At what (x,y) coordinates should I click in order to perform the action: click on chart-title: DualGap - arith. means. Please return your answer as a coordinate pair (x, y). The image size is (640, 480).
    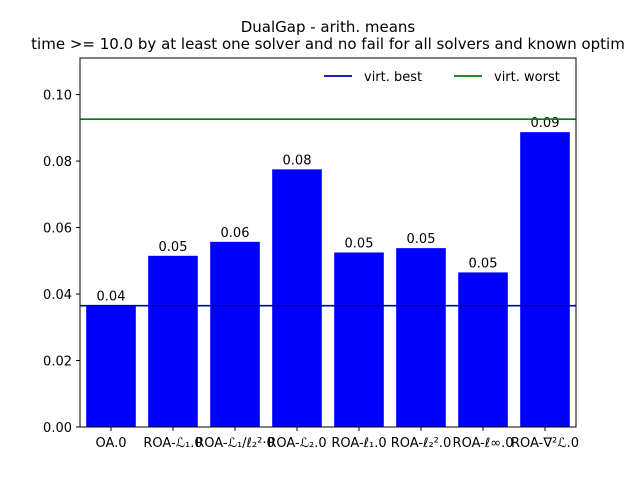
    Looking at the image, I should click on (328, 27).